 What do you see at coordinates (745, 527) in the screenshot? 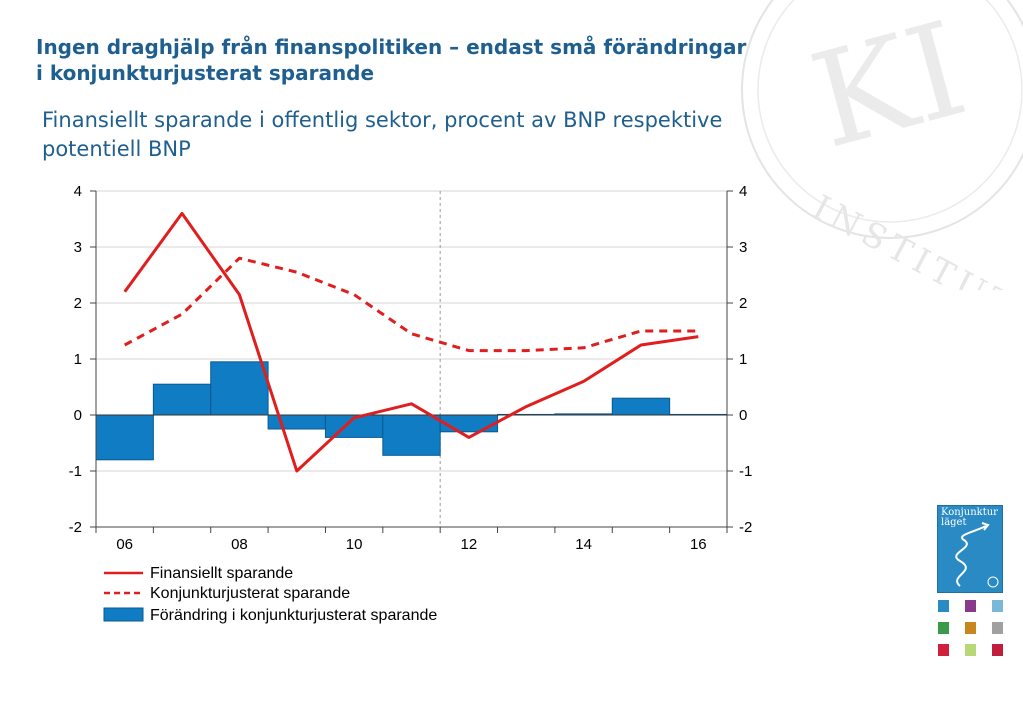
I see `y-tick-label-right: -2` at bounding box center [745, 527].